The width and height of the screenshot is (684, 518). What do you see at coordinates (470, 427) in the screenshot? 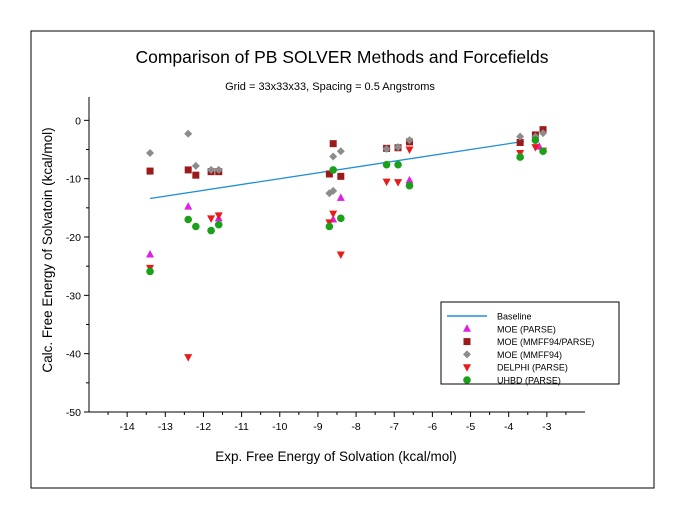
I see `x-tick-label: -5` at bounding box center [470, 427].